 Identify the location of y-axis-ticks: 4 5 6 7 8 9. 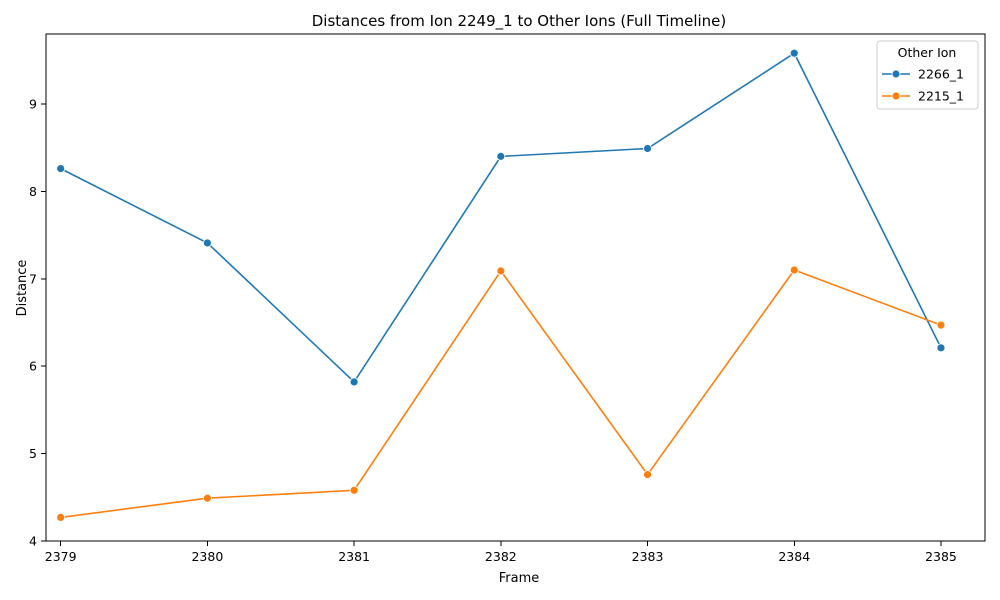
(37, 322).